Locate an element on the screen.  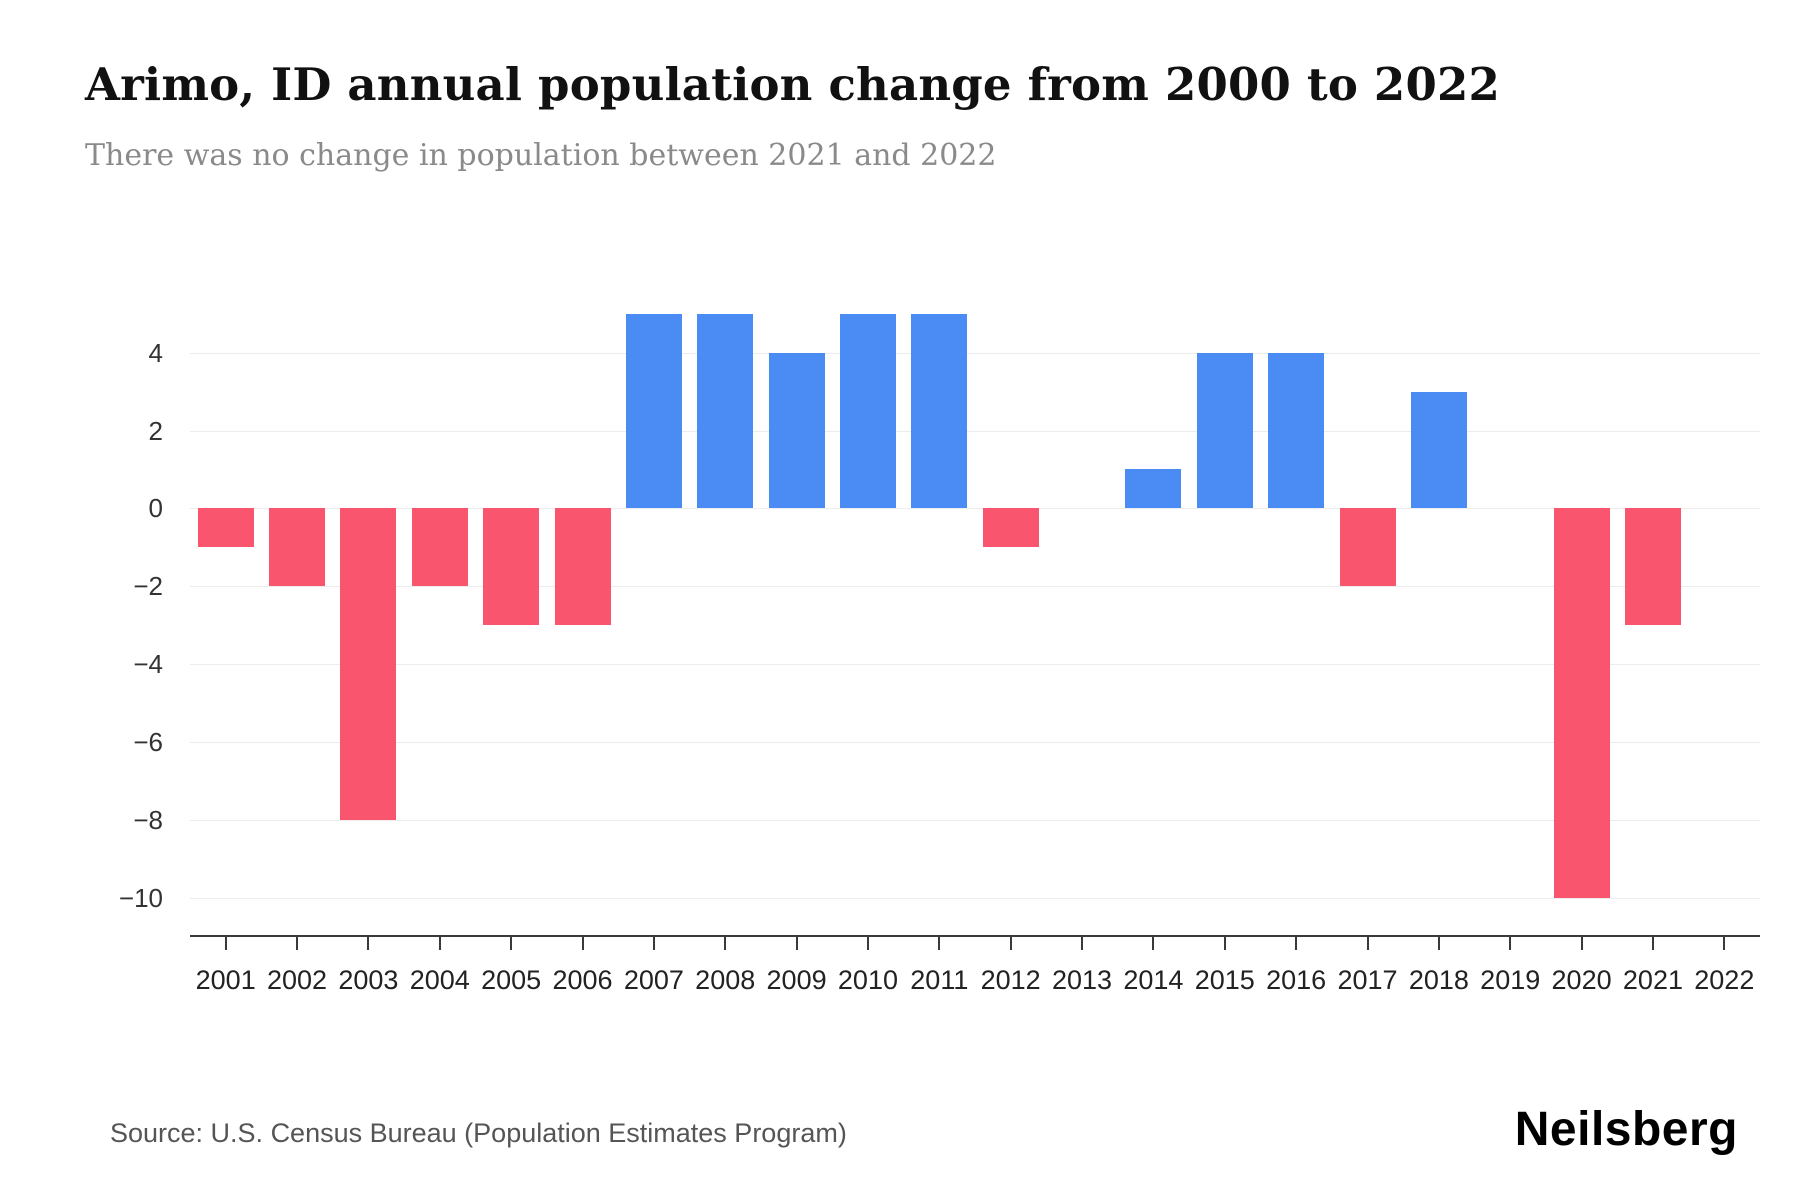
bar-2001 is located at coordinates (225, 528).